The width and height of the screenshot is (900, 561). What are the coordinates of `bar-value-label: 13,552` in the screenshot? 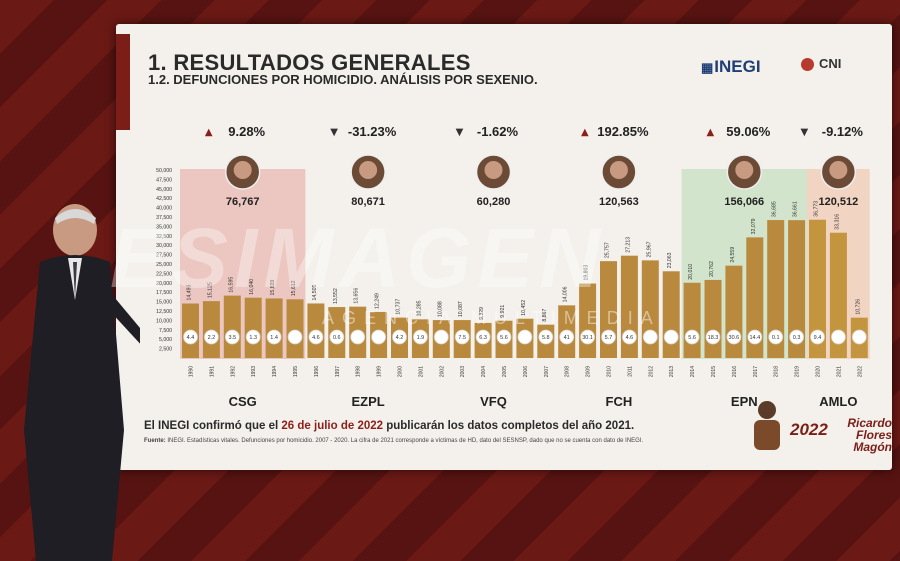 It's located at (336, 296).